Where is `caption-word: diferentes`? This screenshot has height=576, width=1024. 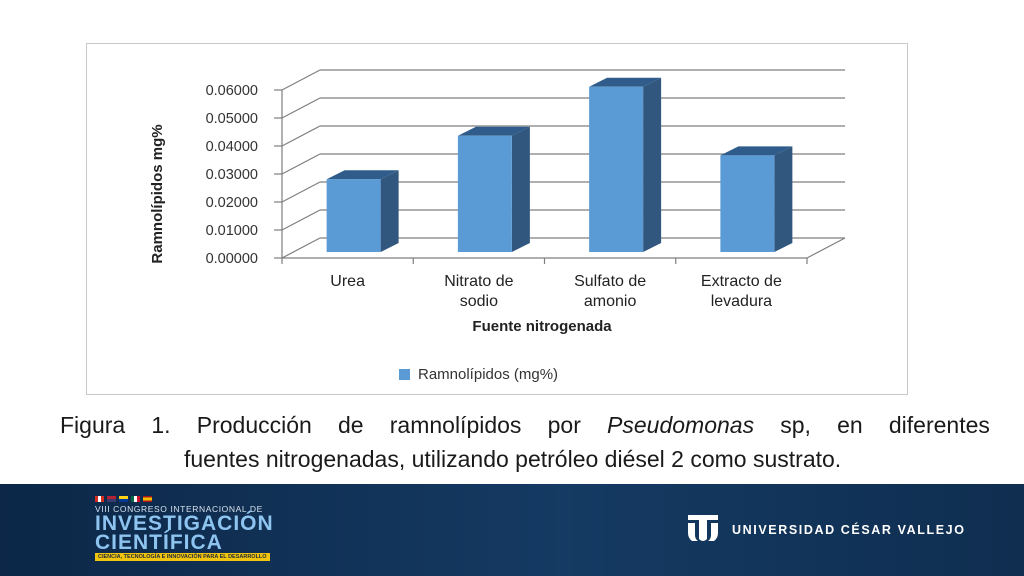 caption-word: diferentes is located at coordinates (939, 425).